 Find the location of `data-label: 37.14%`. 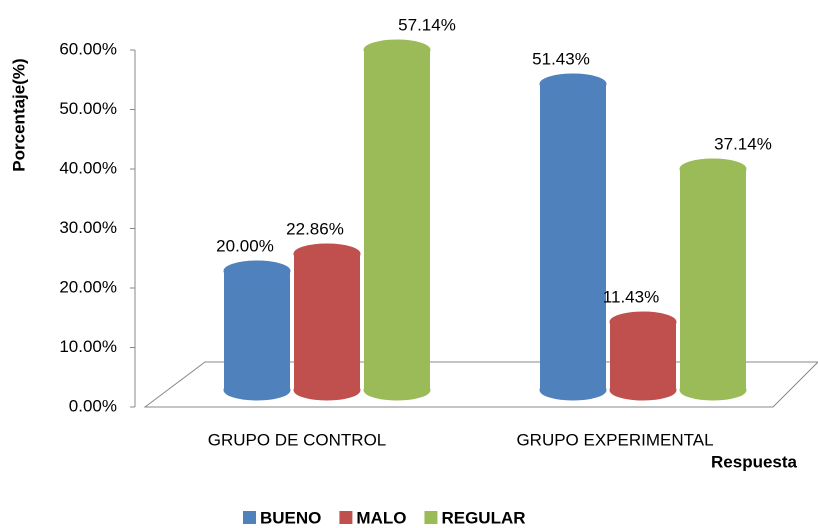

data-label: 37.14% is located at coordinates (743, 144).